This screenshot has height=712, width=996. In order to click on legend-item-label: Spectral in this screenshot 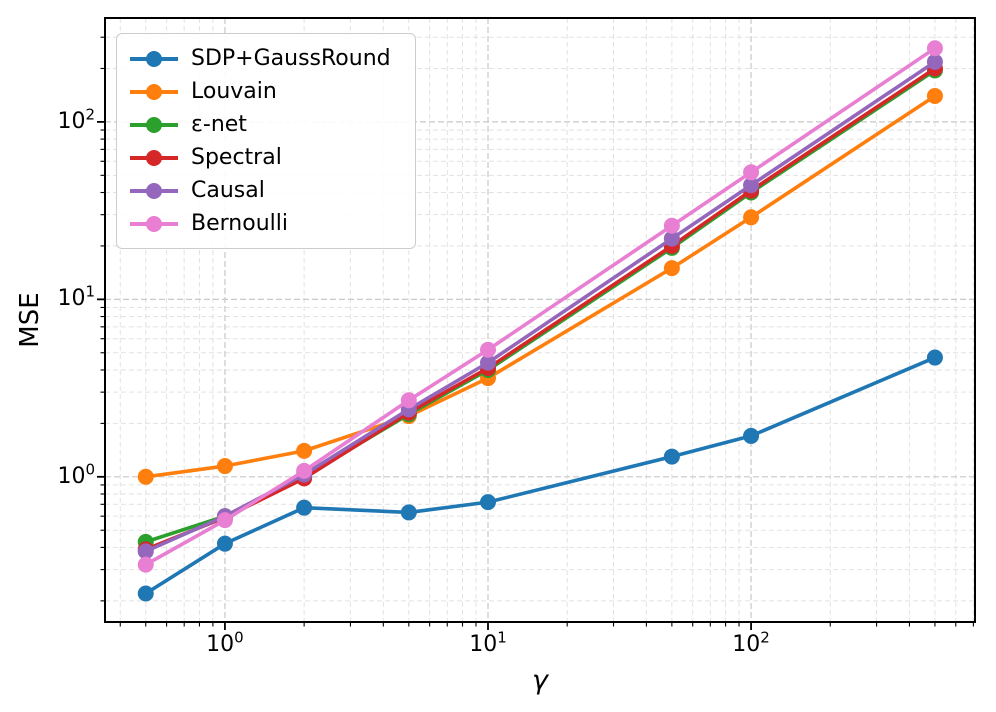, I will do `click(236, 157)`.